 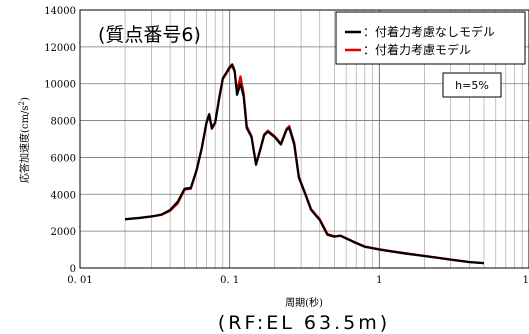 What do you see at coordinates (79, 280) in the screenshot?
I see `x-tick-label: 0. 01` at bounding box center [79, 280].